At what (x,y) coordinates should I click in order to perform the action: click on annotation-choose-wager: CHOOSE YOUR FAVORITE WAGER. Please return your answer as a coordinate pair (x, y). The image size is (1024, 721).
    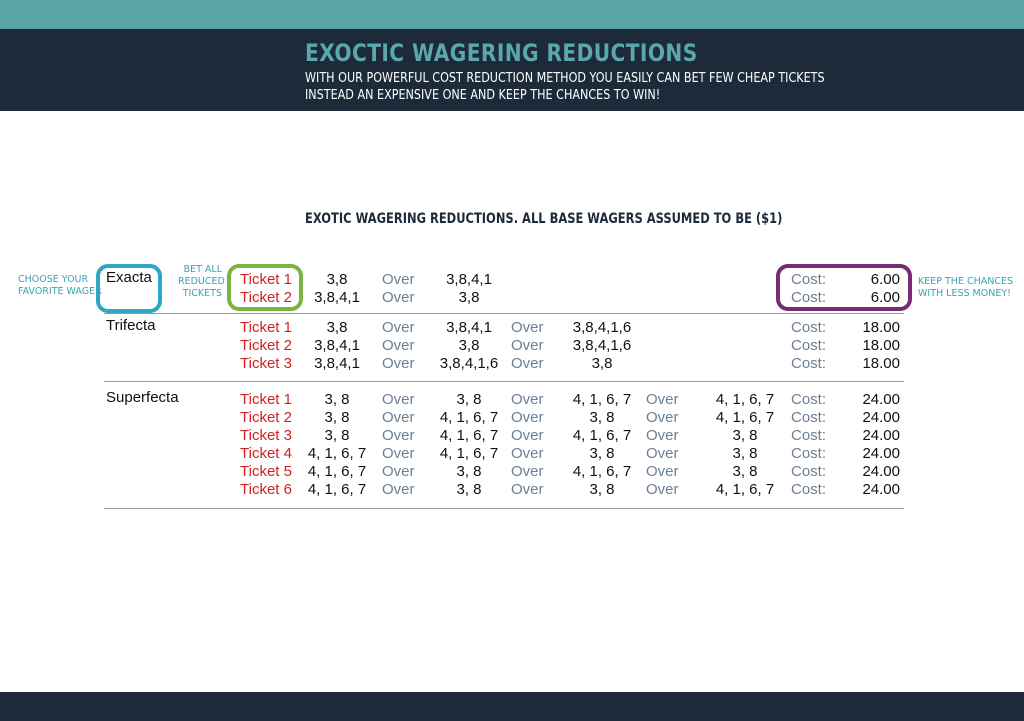
    Looking at the image, I should click on (60, 286).